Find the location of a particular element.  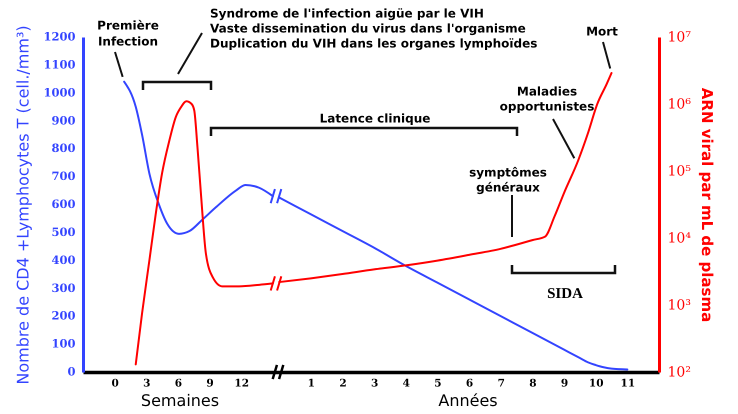

x-tick-label: 7 is located at coordinates (501, 384).